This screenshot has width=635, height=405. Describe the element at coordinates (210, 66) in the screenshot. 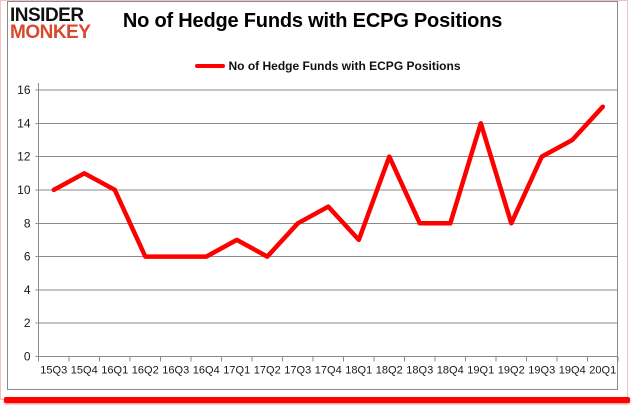

I see `legend-line-swatch` at that location.